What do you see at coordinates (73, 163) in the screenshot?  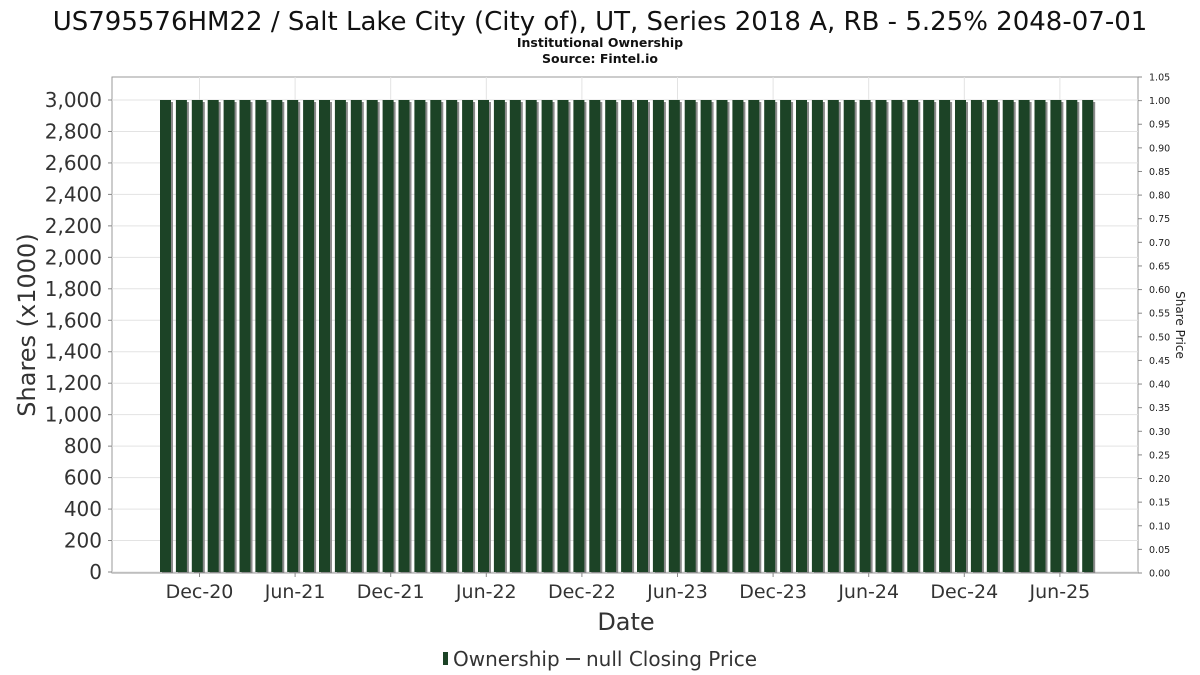 I see `y-tick-label: 2,600` at bounding box center [73, 163].